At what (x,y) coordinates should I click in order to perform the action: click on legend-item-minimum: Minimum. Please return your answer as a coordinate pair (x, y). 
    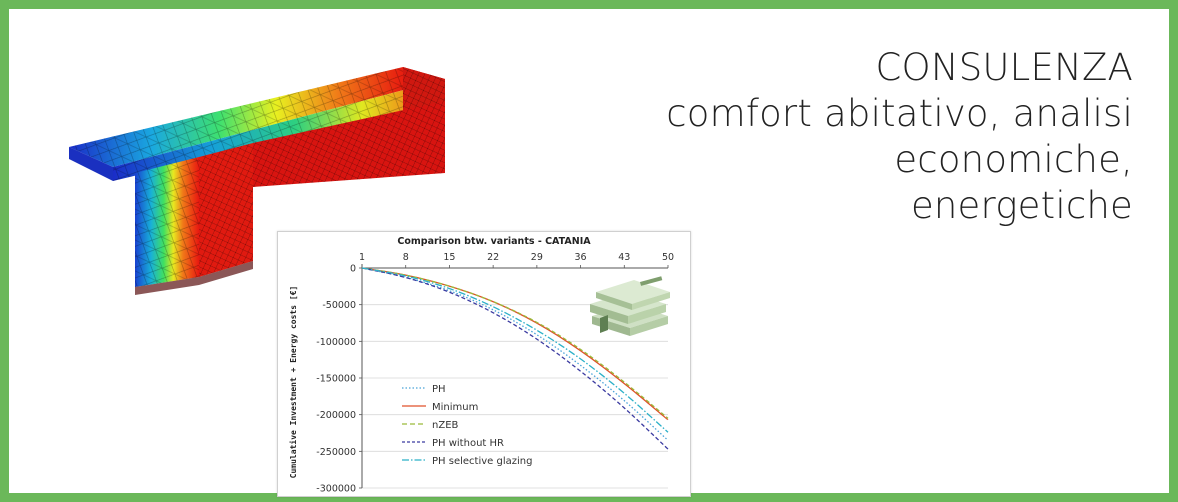
    Looking at the image, I should click on (440, 407).